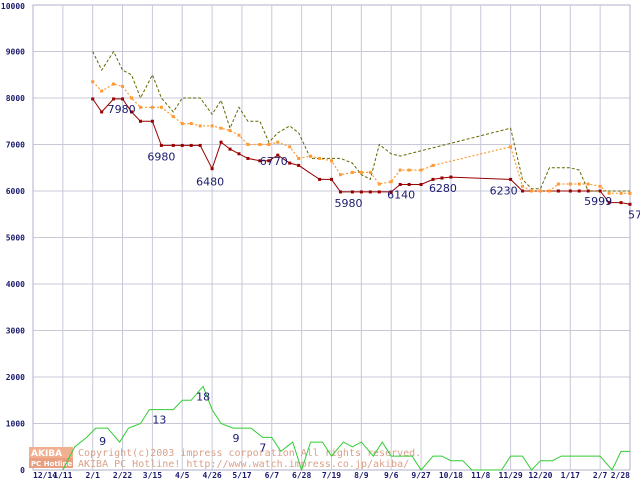 This screenshot has width=640, height=480. I want to click on data-label: 7980, so click(122, 109).